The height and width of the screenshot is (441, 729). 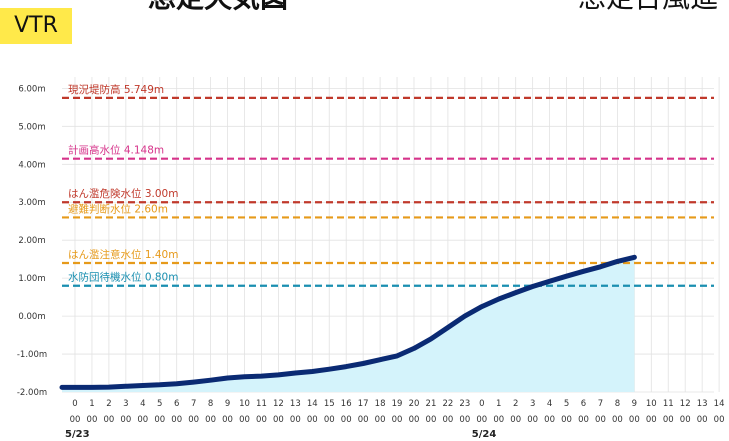 I want to click on x-tick-hour: 18, so click(x=380, y=404).